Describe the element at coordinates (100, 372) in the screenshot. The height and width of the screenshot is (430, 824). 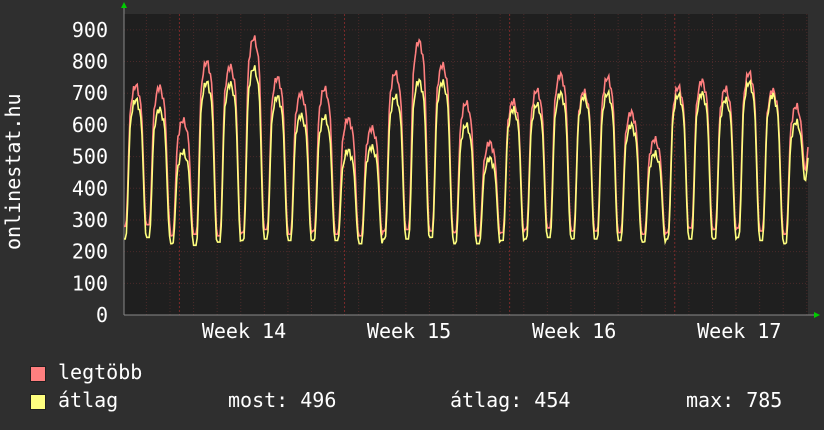
I see `legend-label-max: legtöbb` at that location.